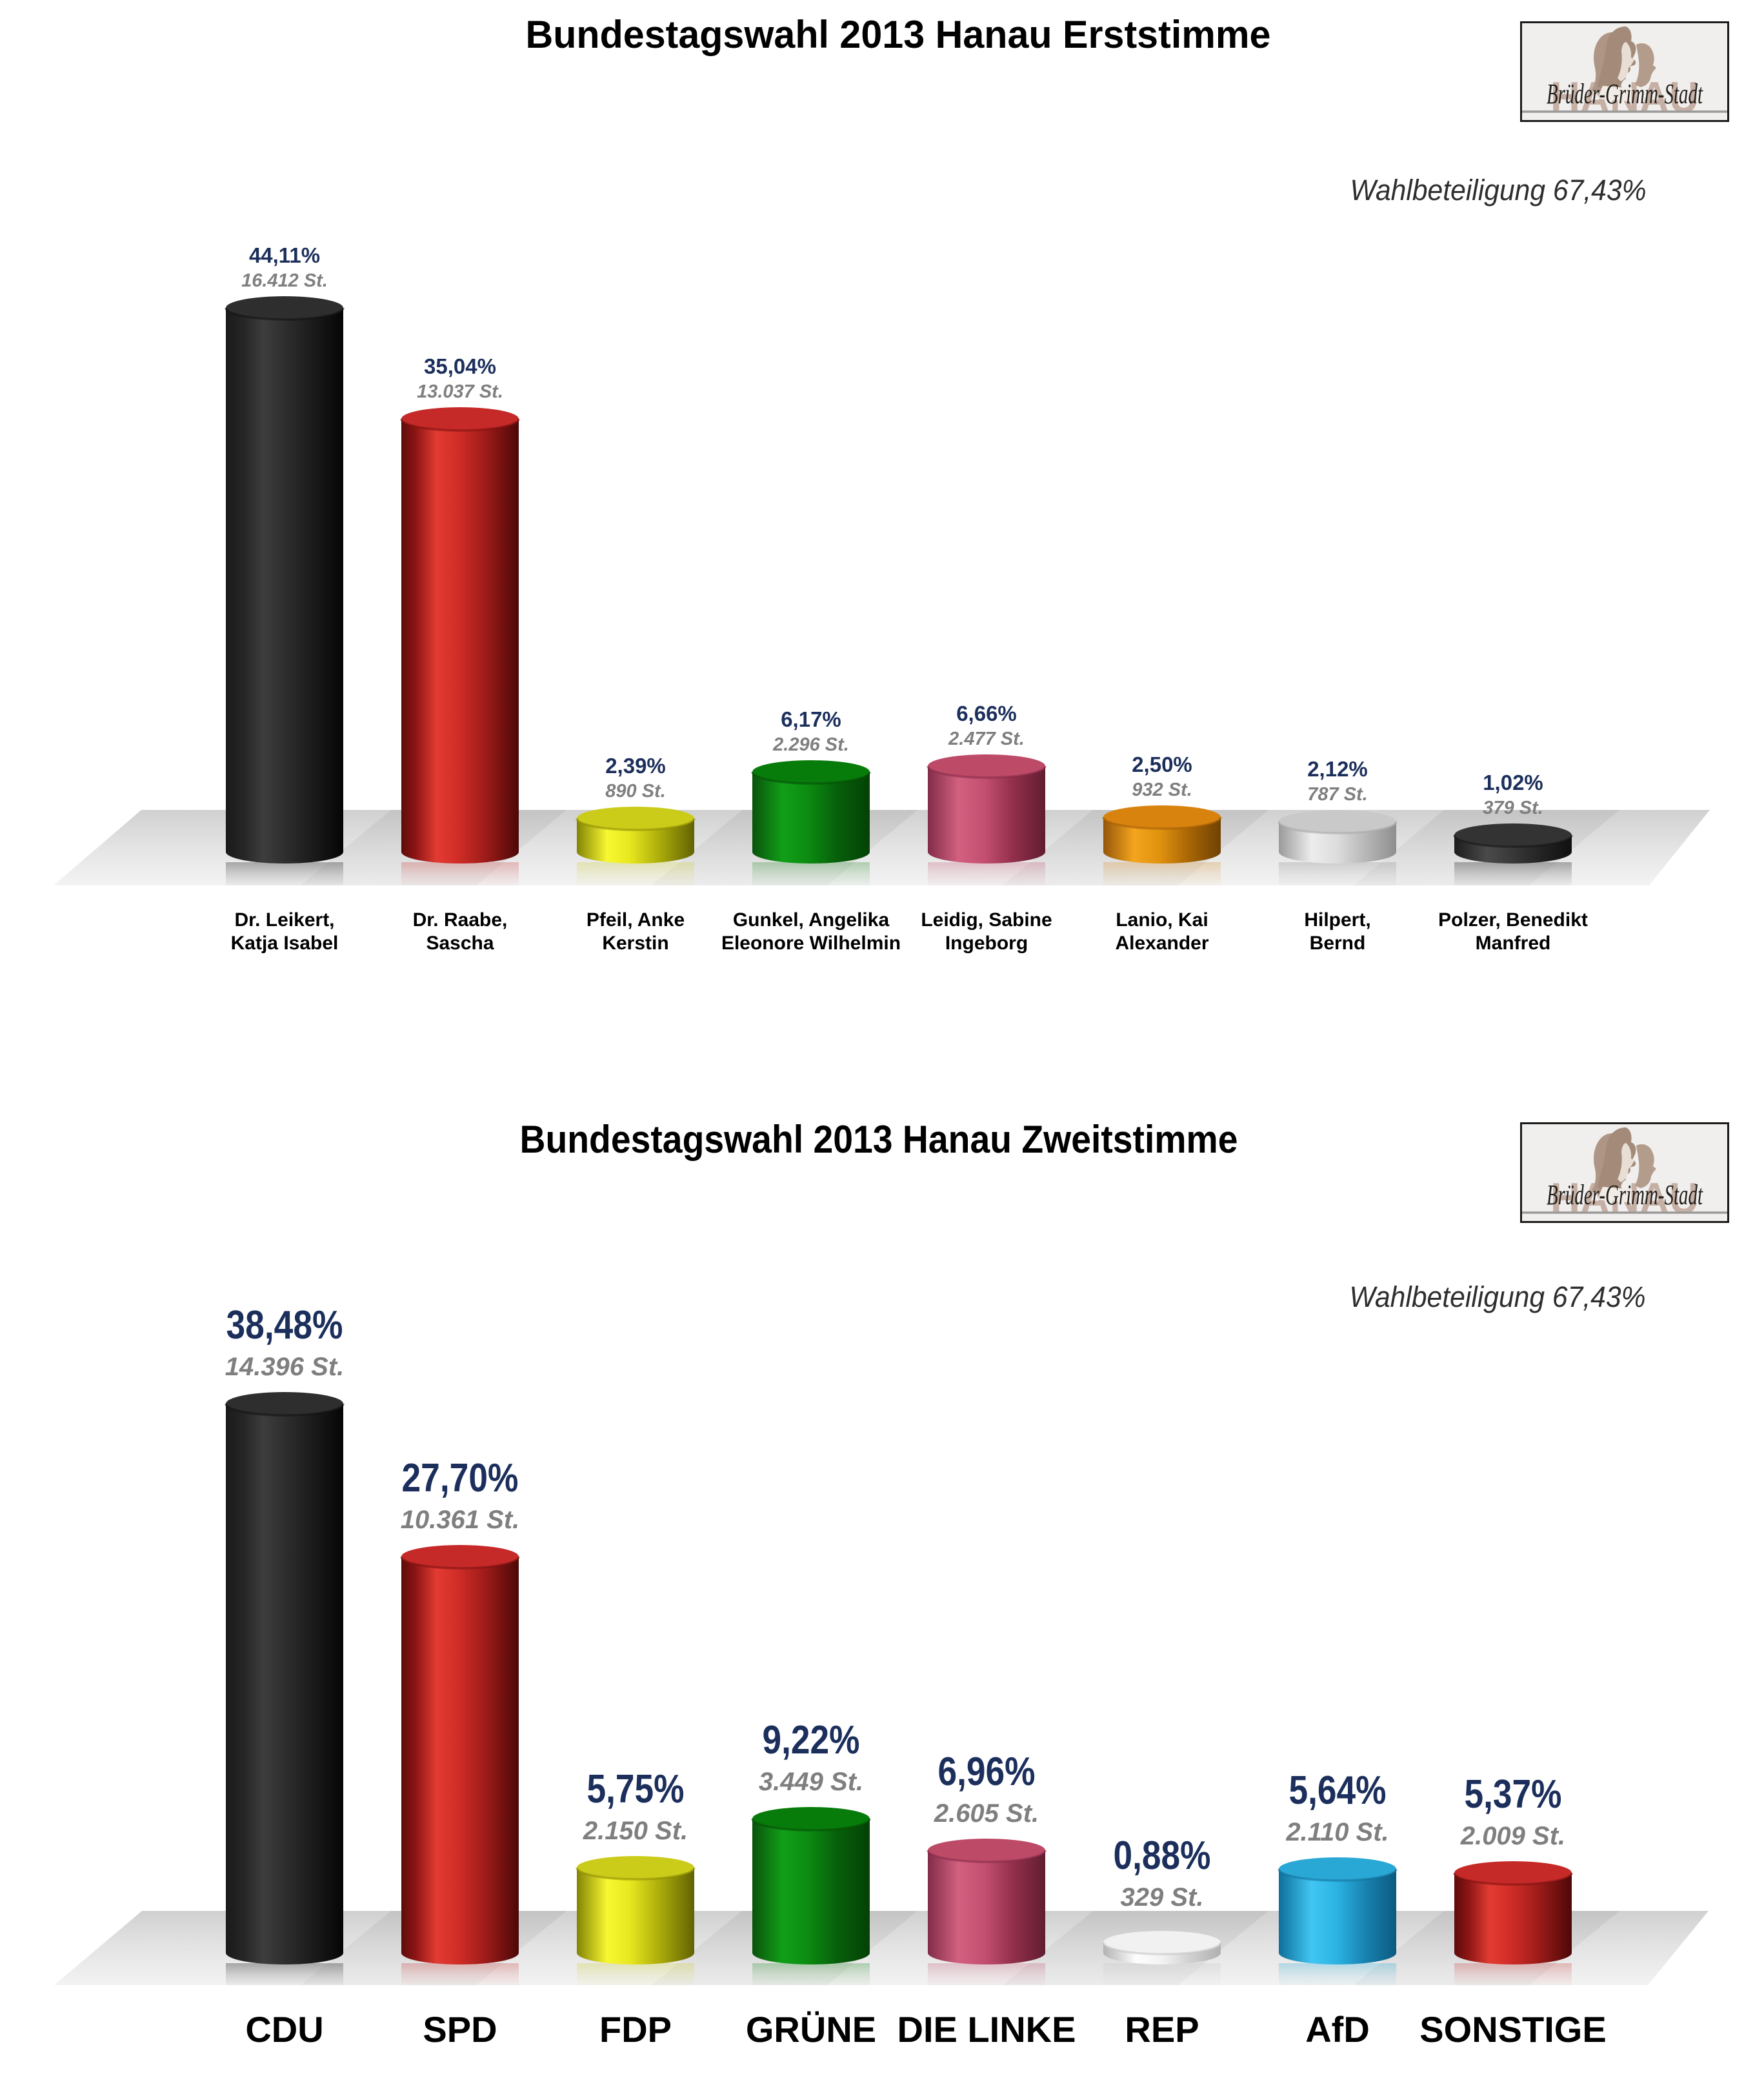  Describe the element at coordinates (635, 1831) in the screenshot. I see `svg-text: 2.150 St.` at that location.